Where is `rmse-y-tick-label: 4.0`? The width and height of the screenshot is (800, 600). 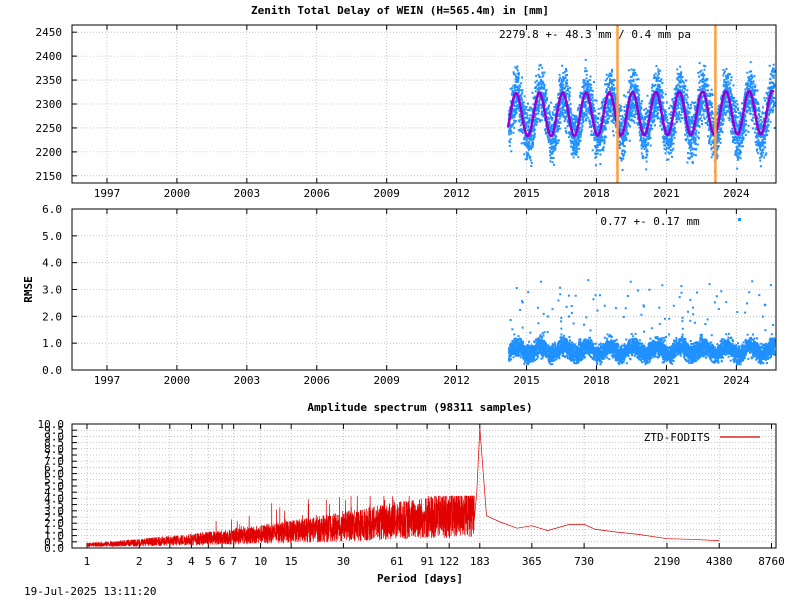
rmse-y-tick-label: 4.0 is located at coordinates (52, 263).